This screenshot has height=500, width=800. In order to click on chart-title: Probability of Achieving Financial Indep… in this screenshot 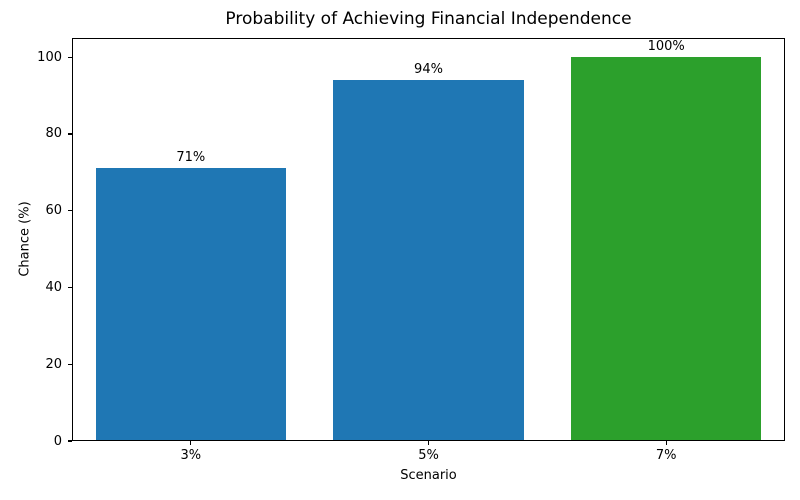, I will do `click(428, 19)`.